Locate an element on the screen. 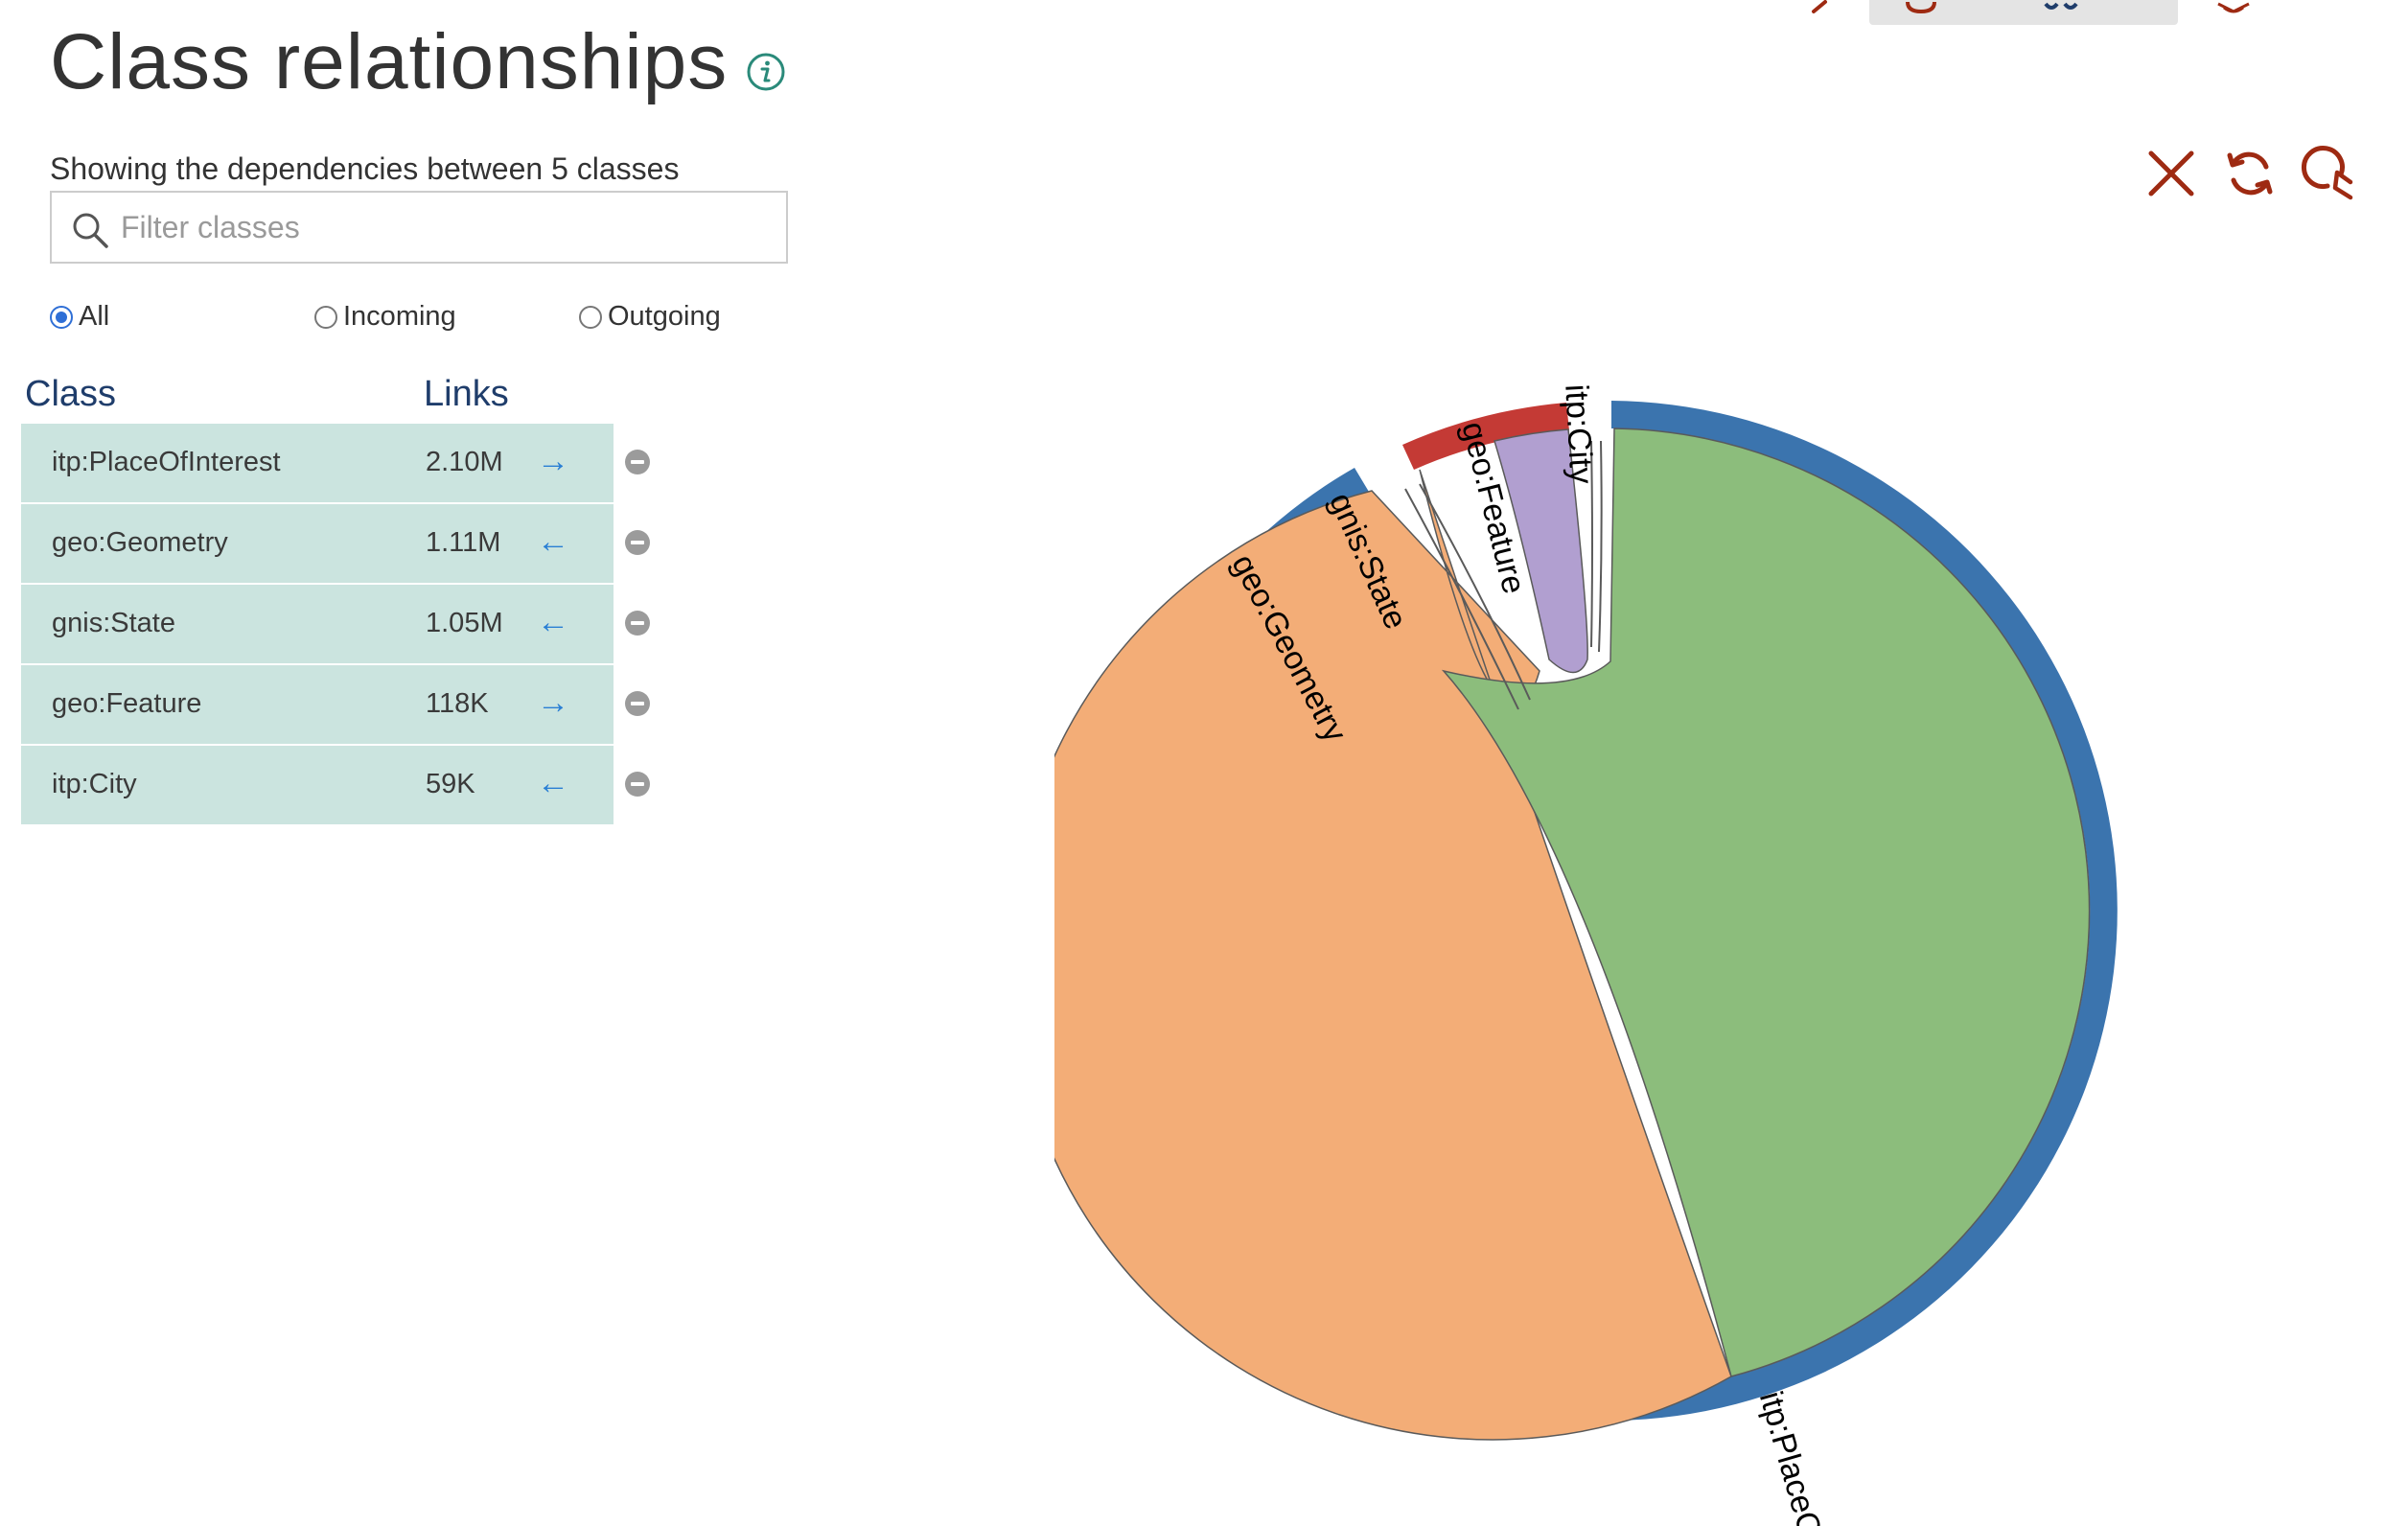 This screenshot has width=2408, height=1526. class-name: geo:Geometry is located at coordinates (140, 542).